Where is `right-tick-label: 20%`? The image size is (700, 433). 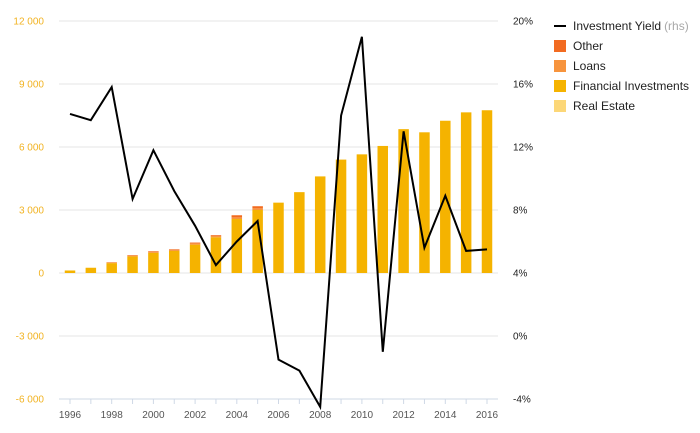 right-tick-label: 20% is located at coordinates (523, 22).